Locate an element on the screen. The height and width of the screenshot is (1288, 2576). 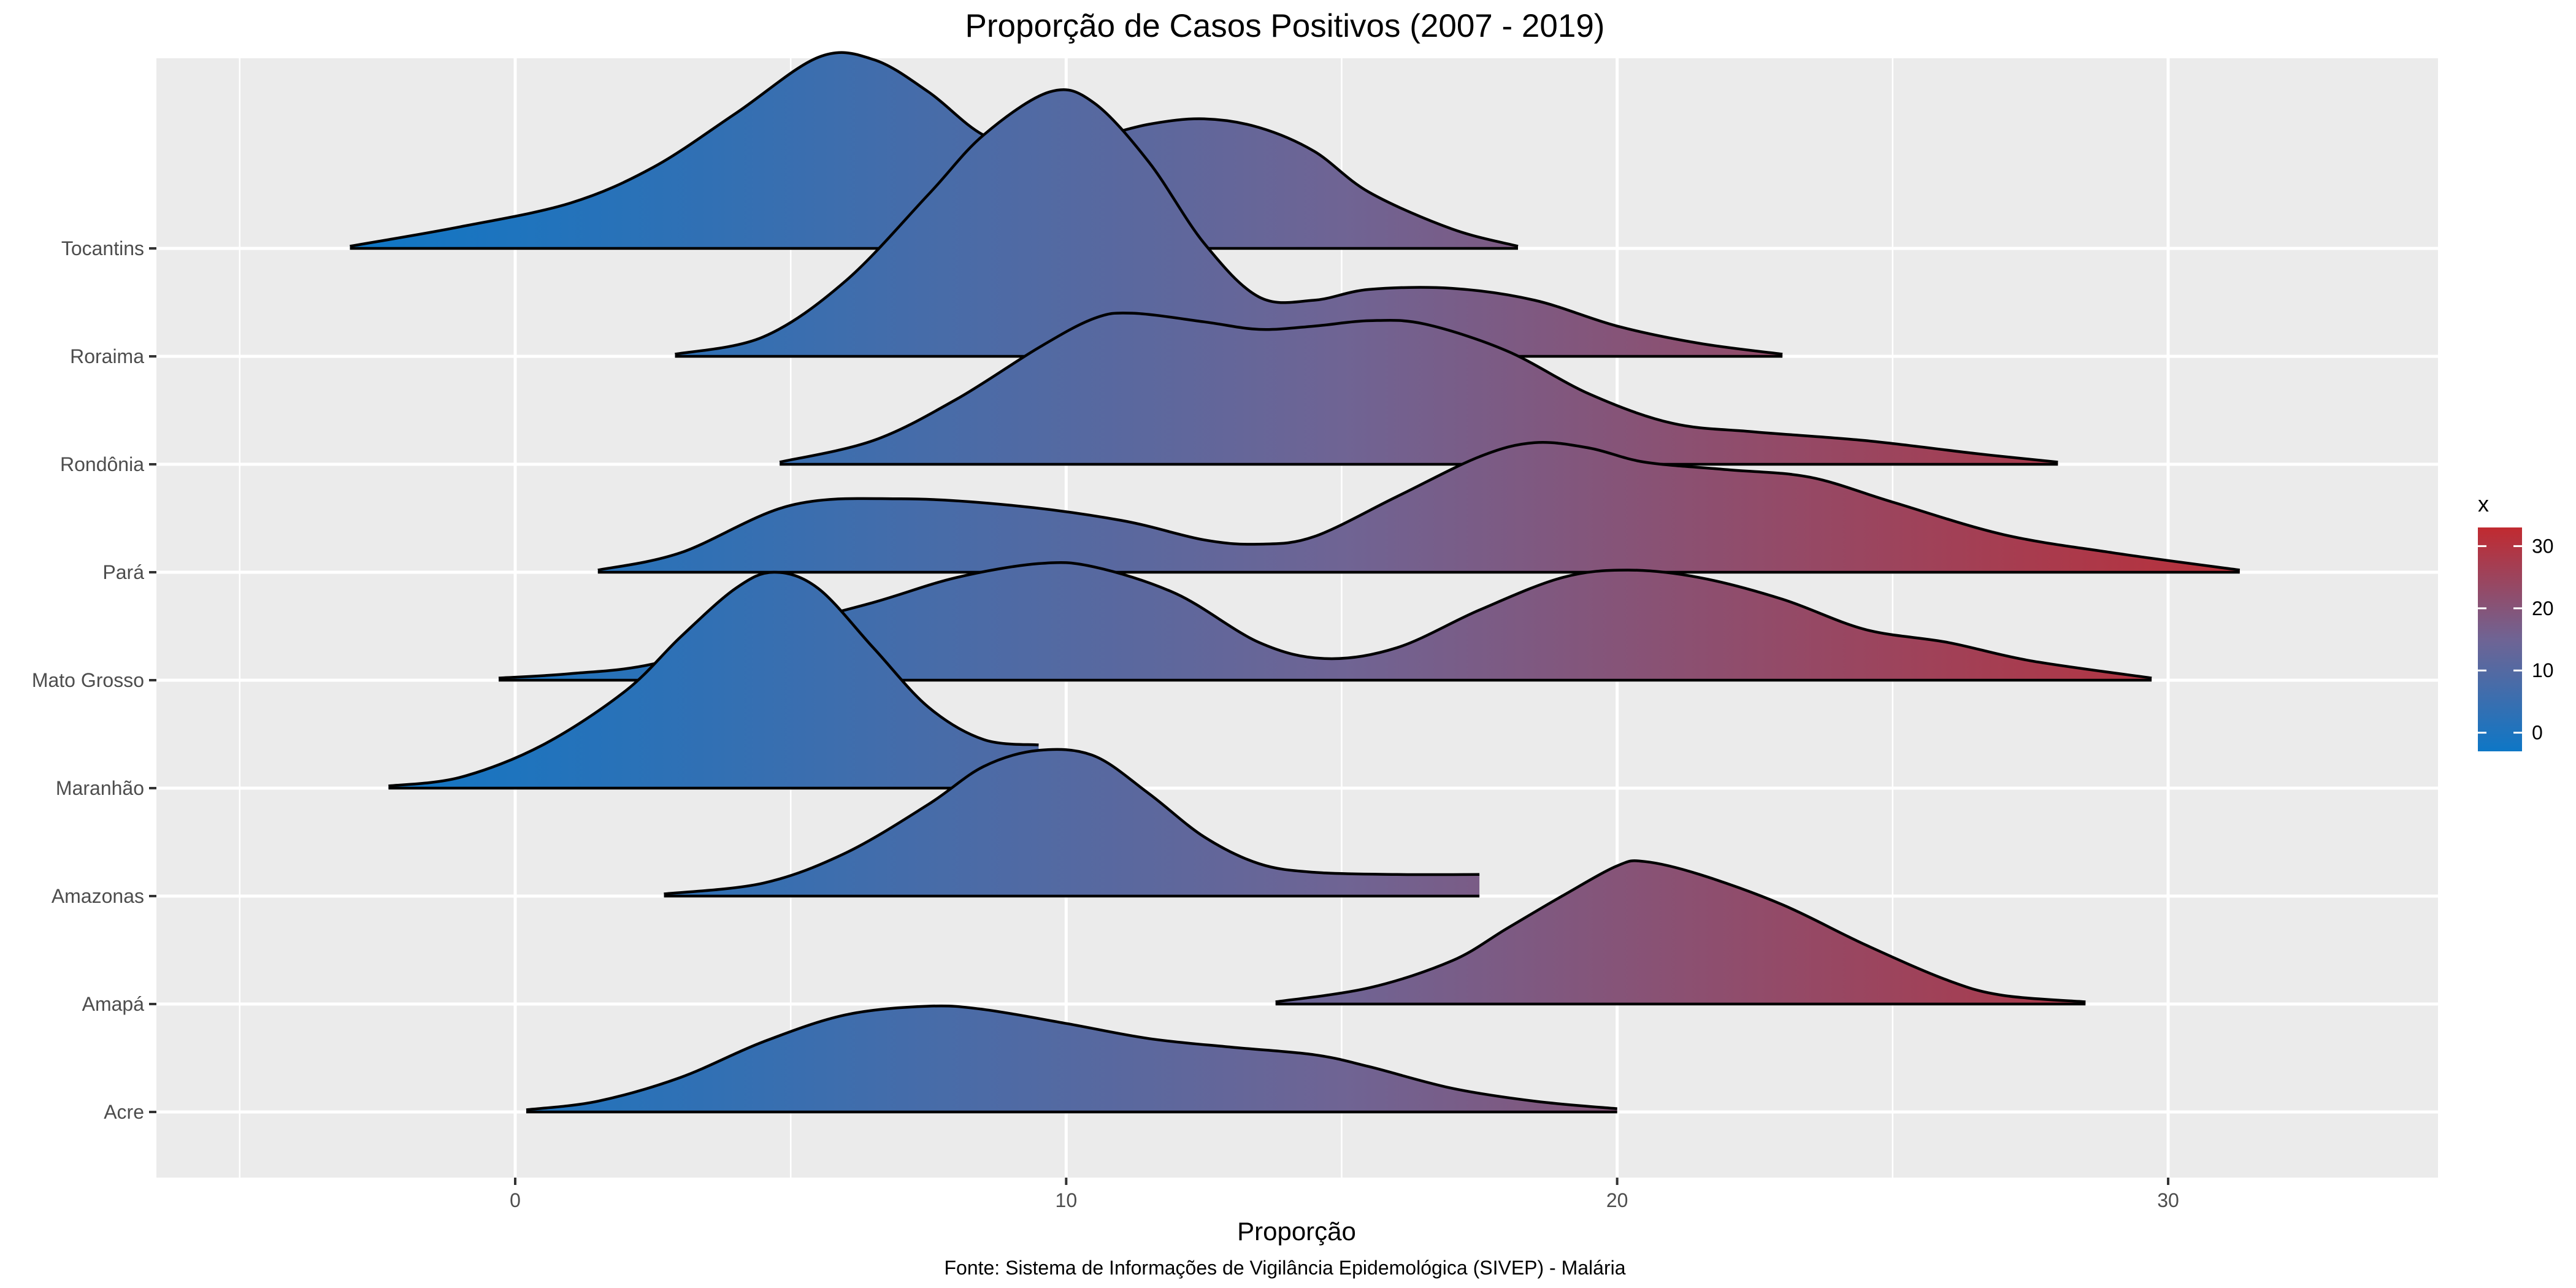
ridge-outline-roraima is located at coordinates (1229, 222).